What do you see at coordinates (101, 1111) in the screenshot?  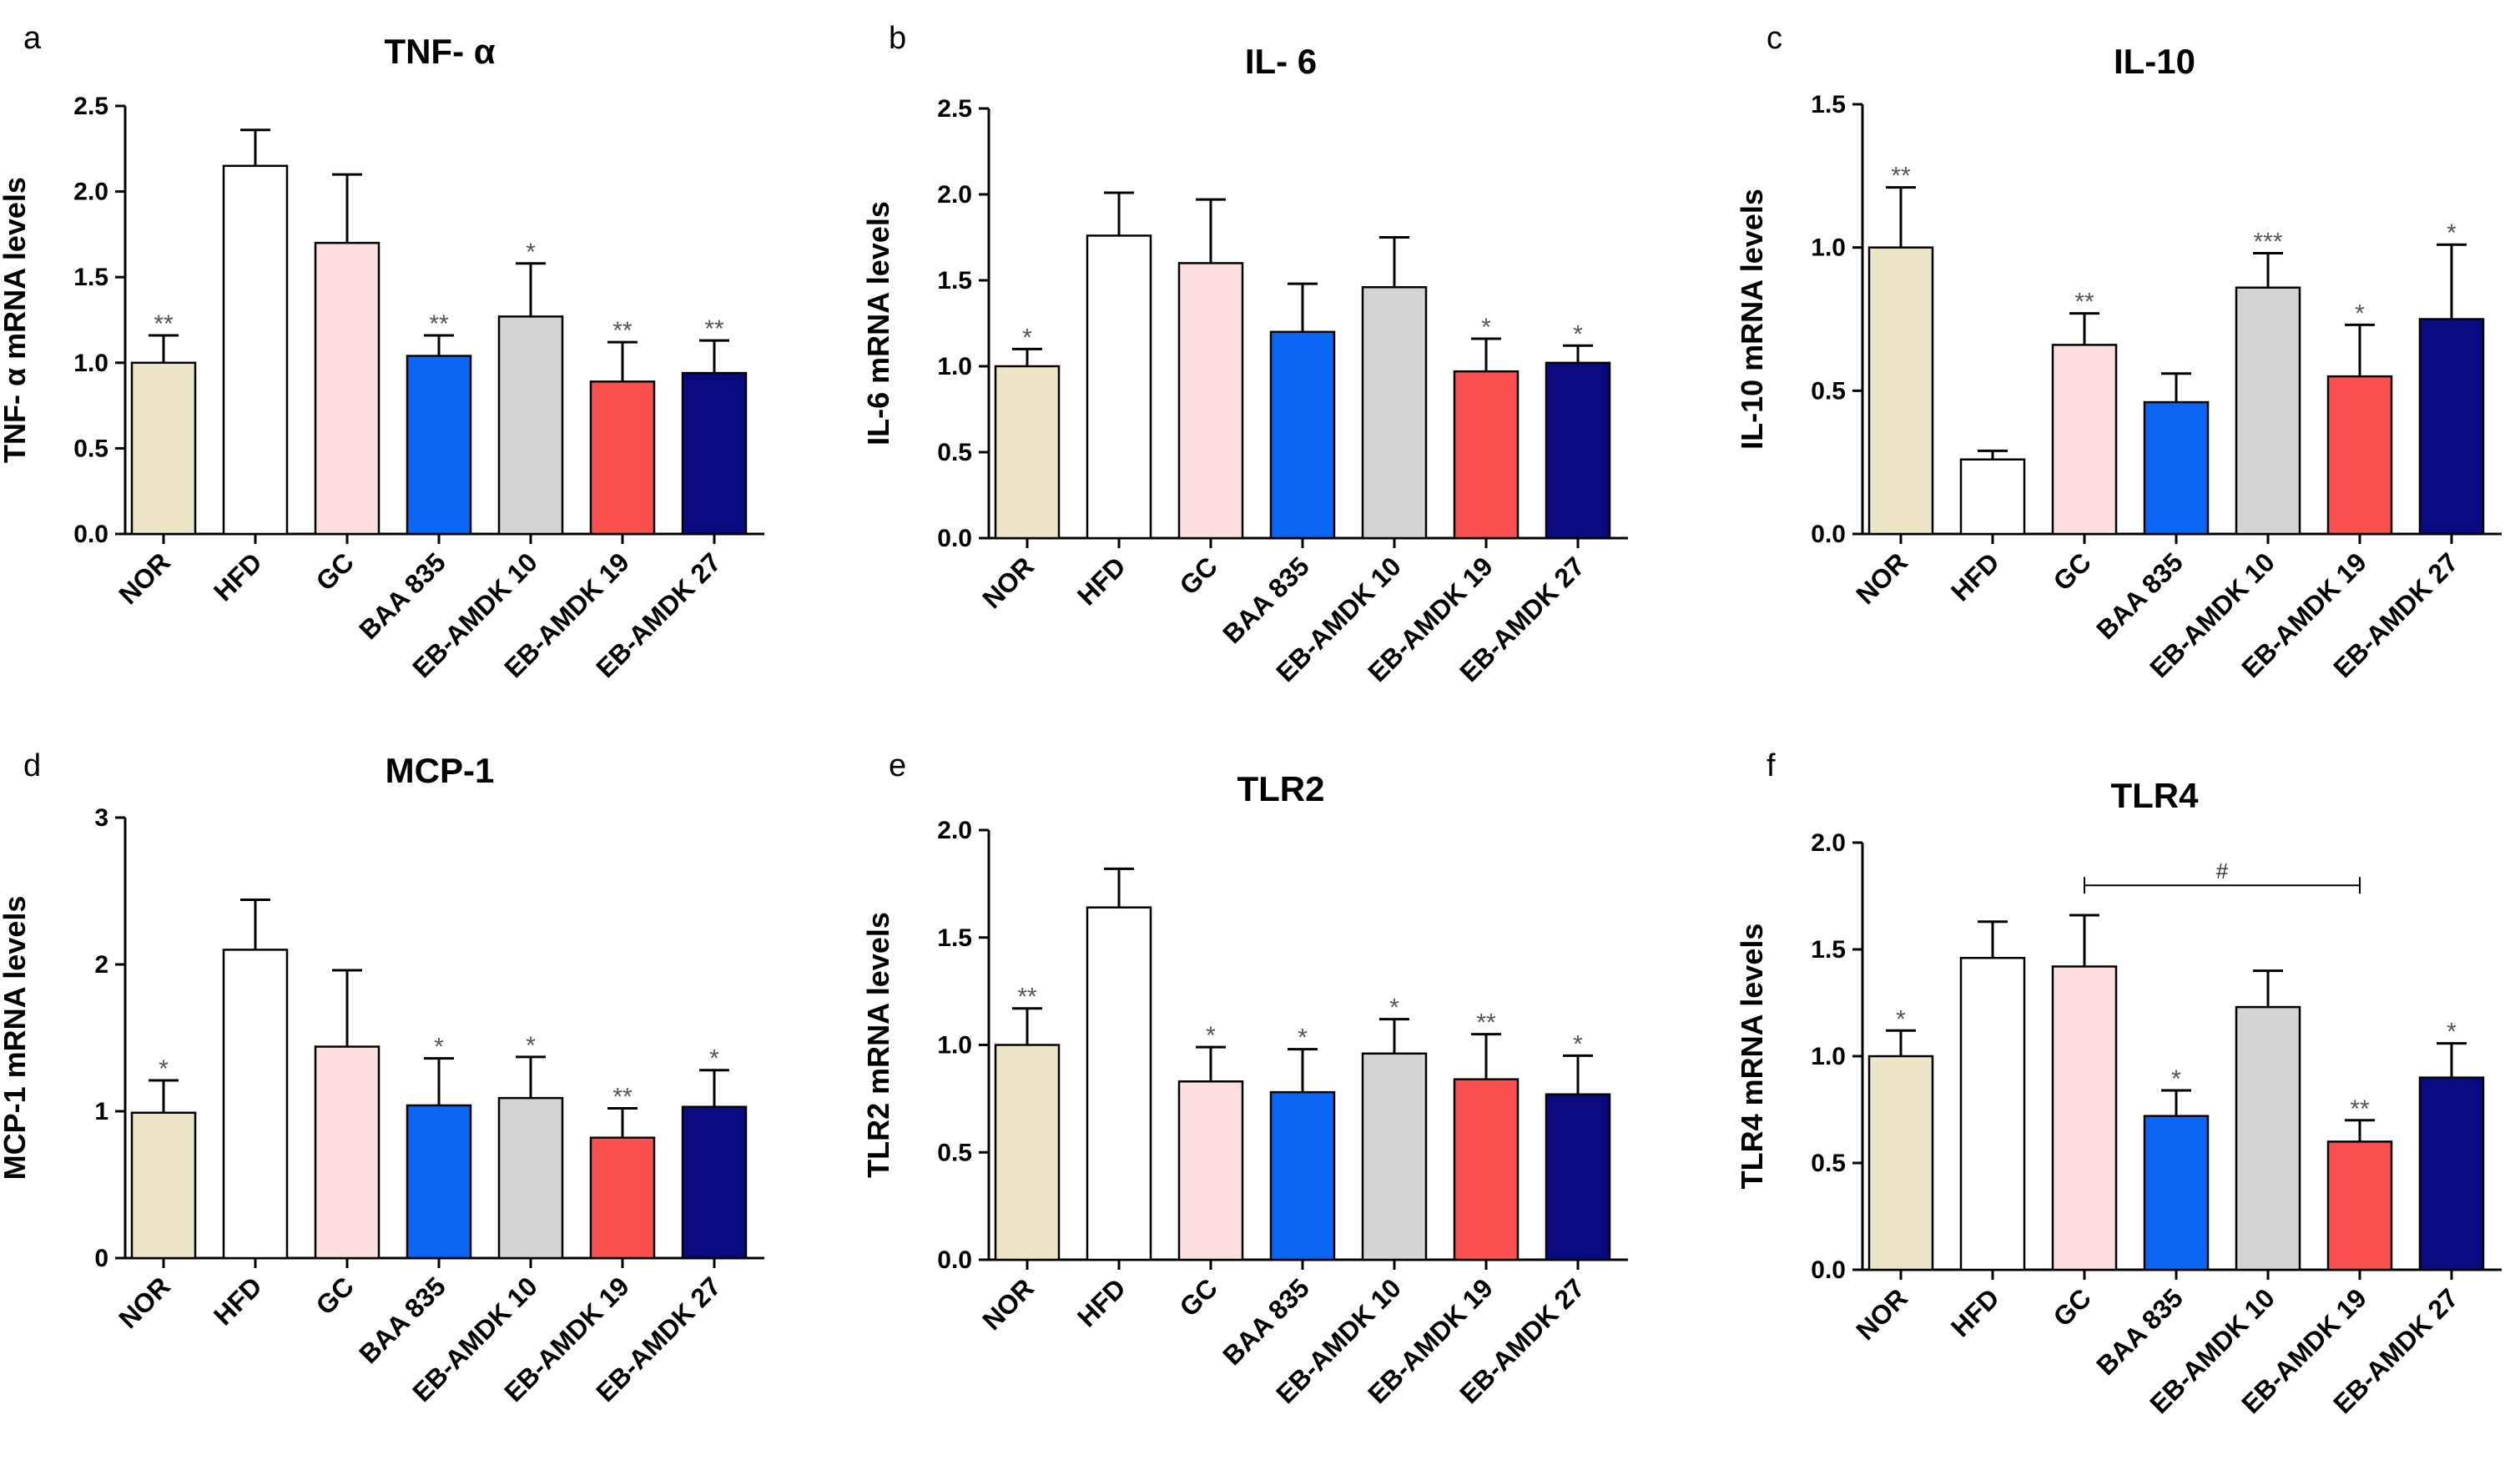 I see `y-tick-label: 1` at bounding box center [101, 1111].